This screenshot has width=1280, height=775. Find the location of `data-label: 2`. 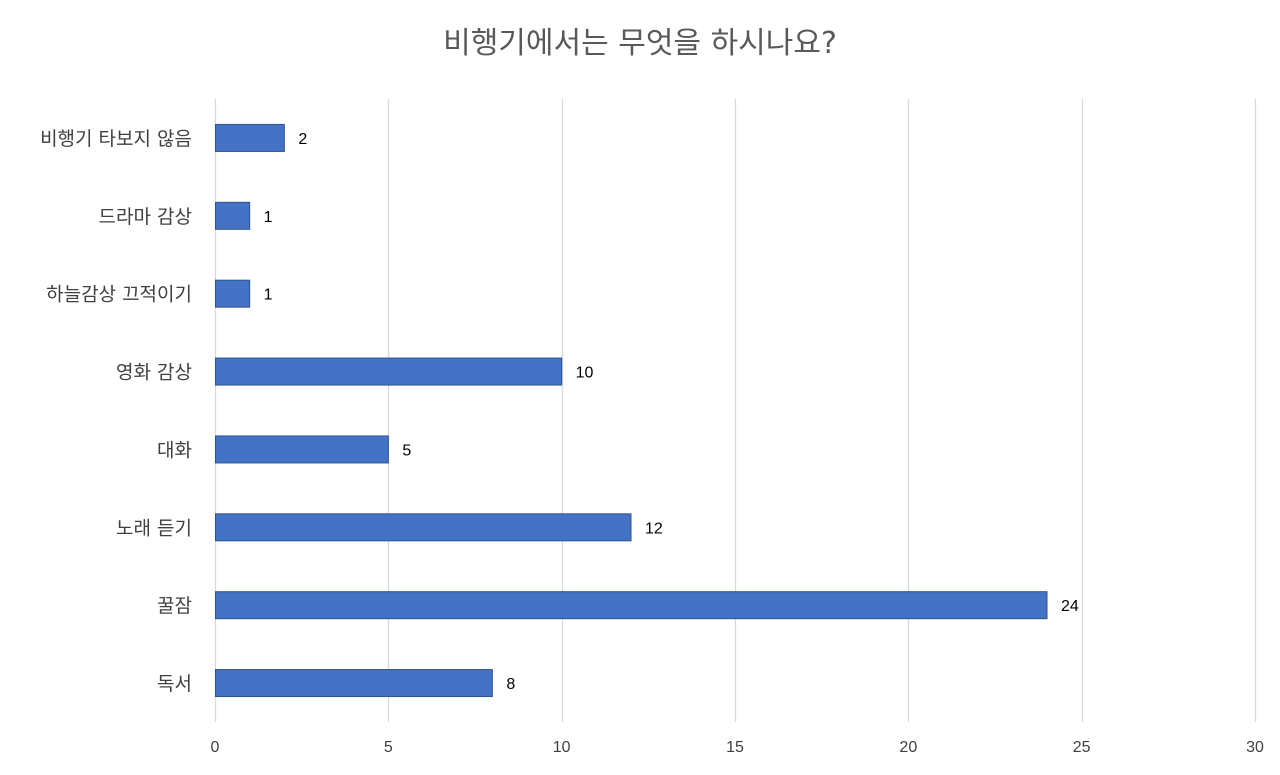

data-label: 2 is located at coordinates (302, 139).